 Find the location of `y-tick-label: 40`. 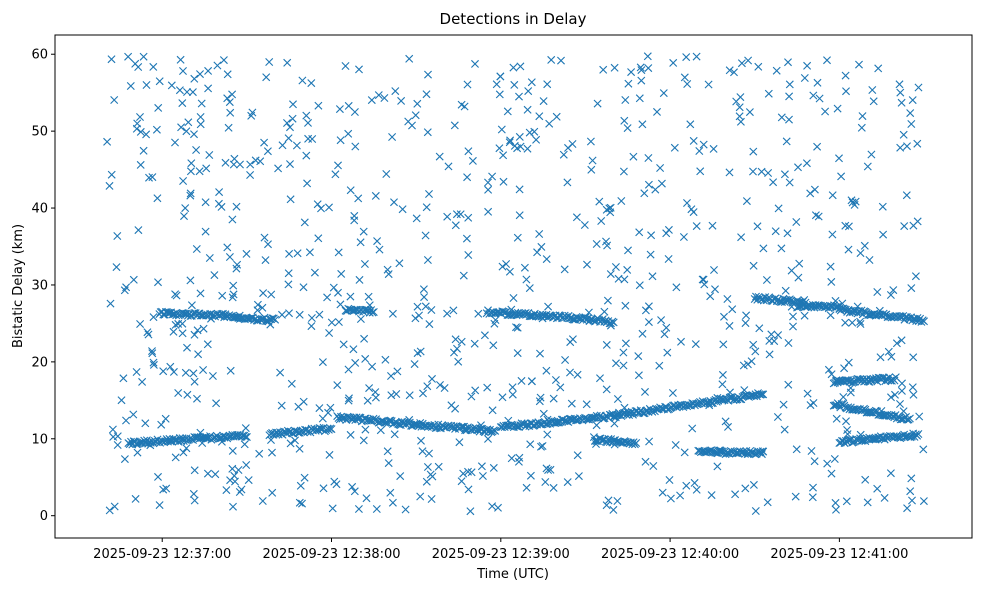

y-tick-label: 40 is located at coordinates (39, 209).